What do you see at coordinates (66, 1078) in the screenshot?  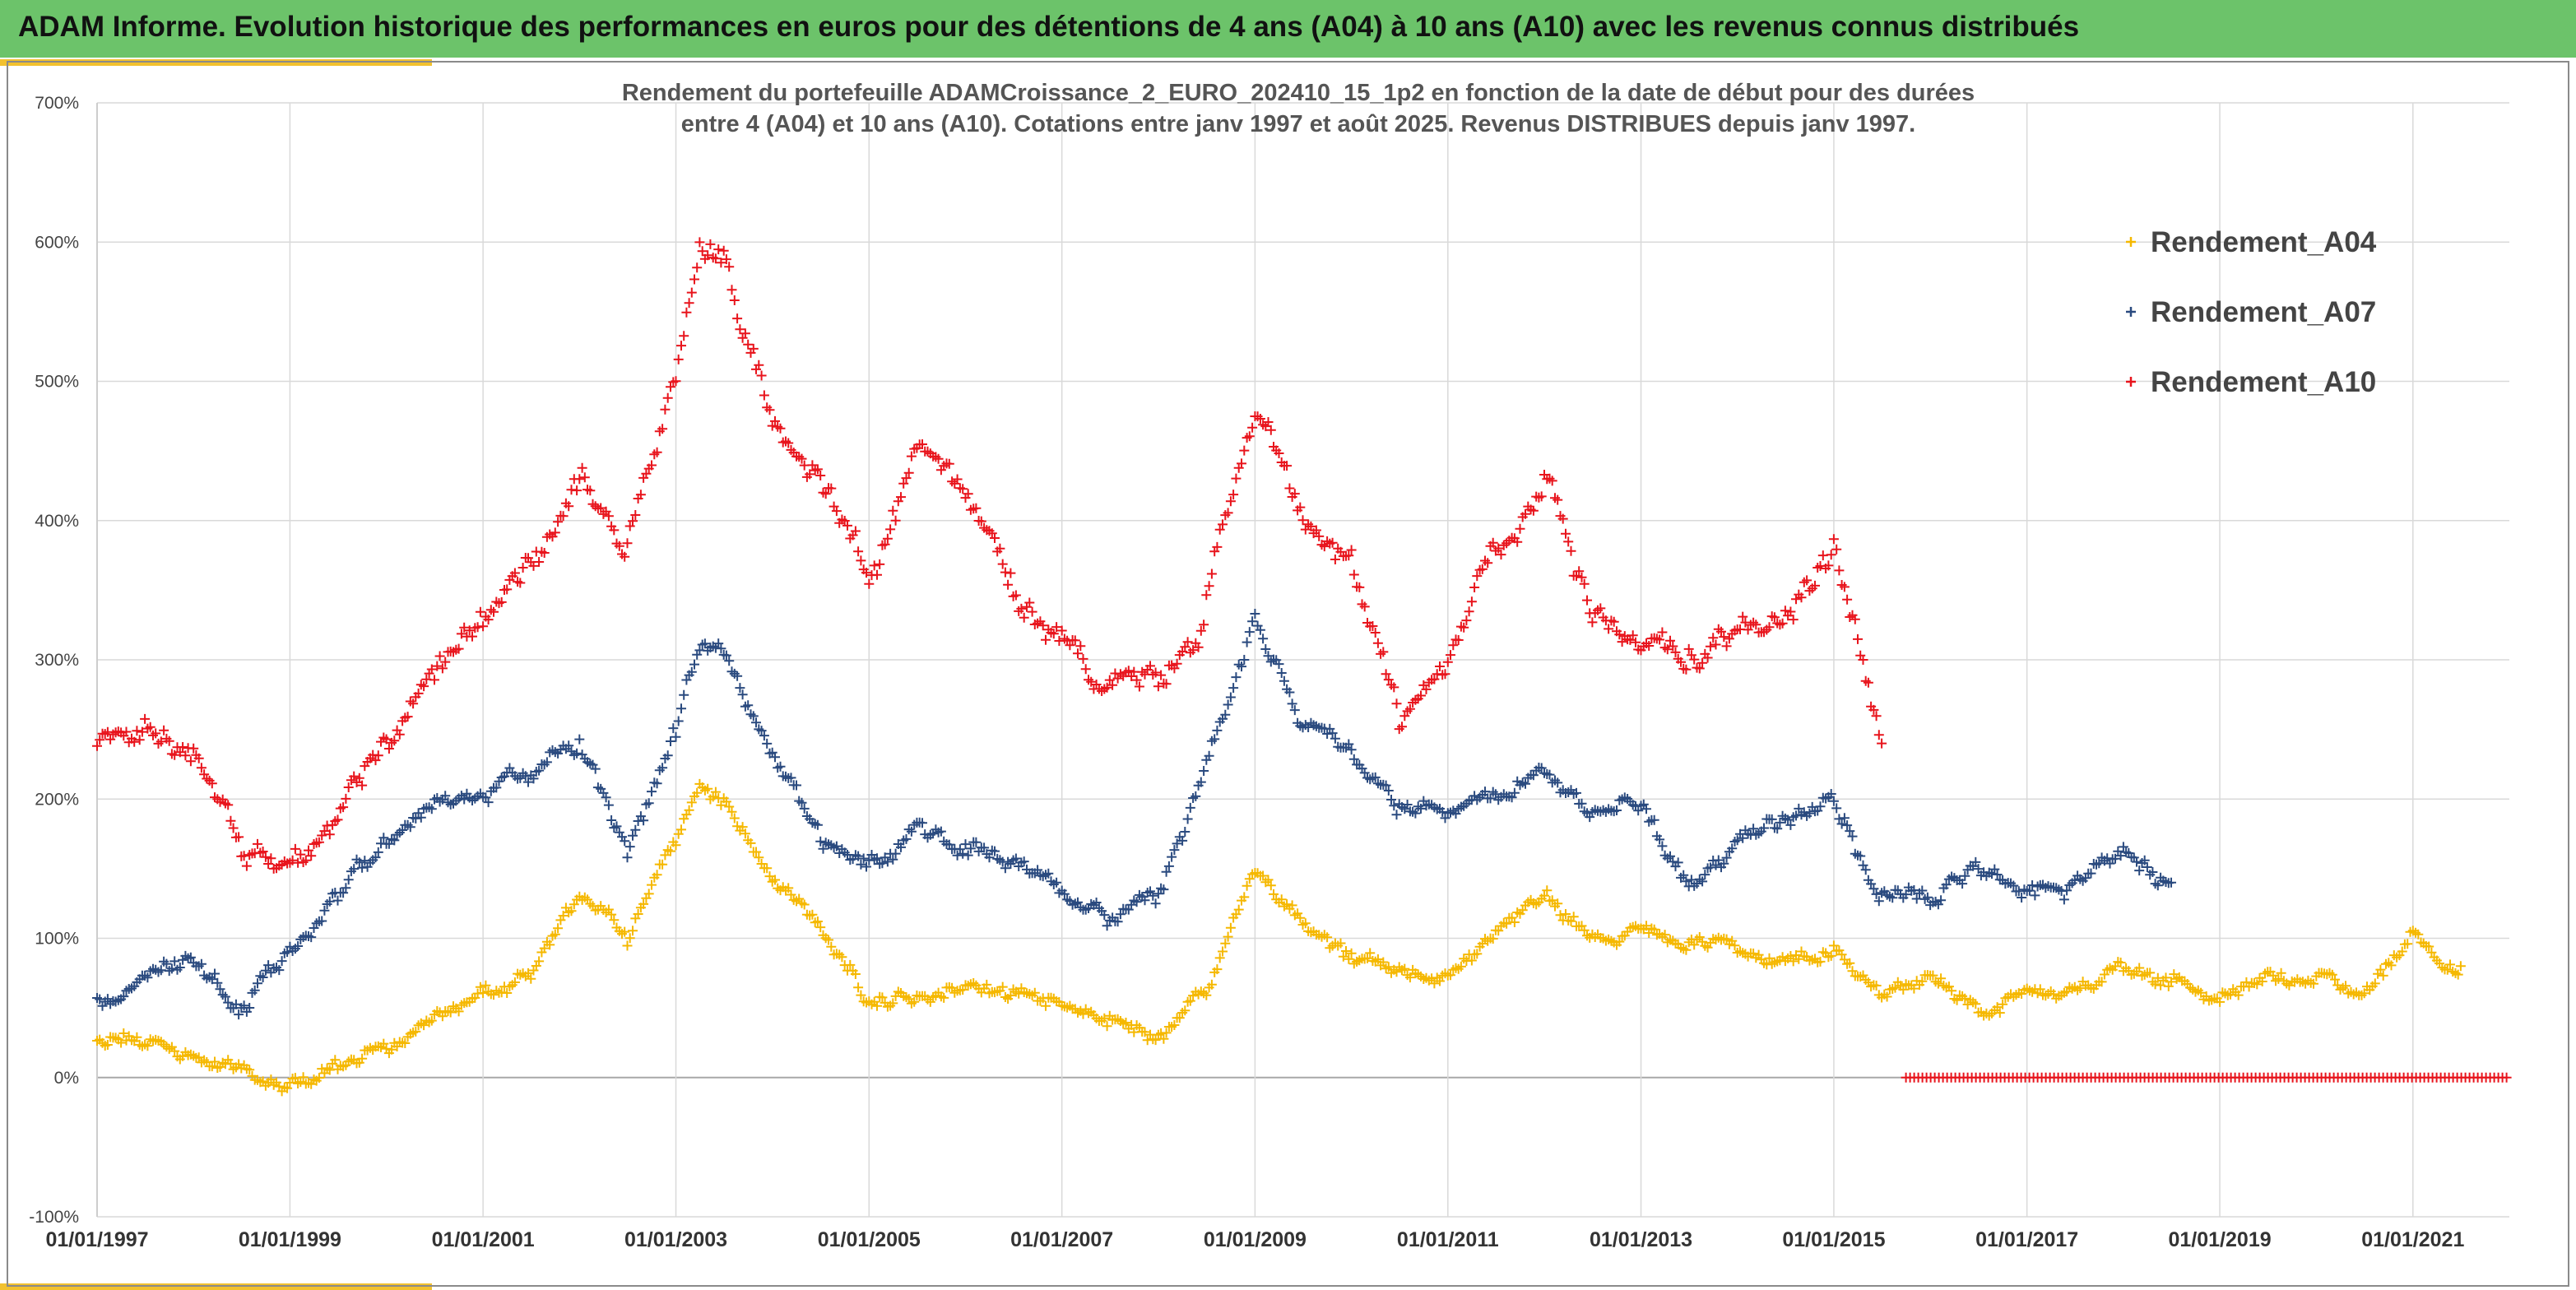 I see `y-tick-label: 0%` at bounding box center [66, 1078].